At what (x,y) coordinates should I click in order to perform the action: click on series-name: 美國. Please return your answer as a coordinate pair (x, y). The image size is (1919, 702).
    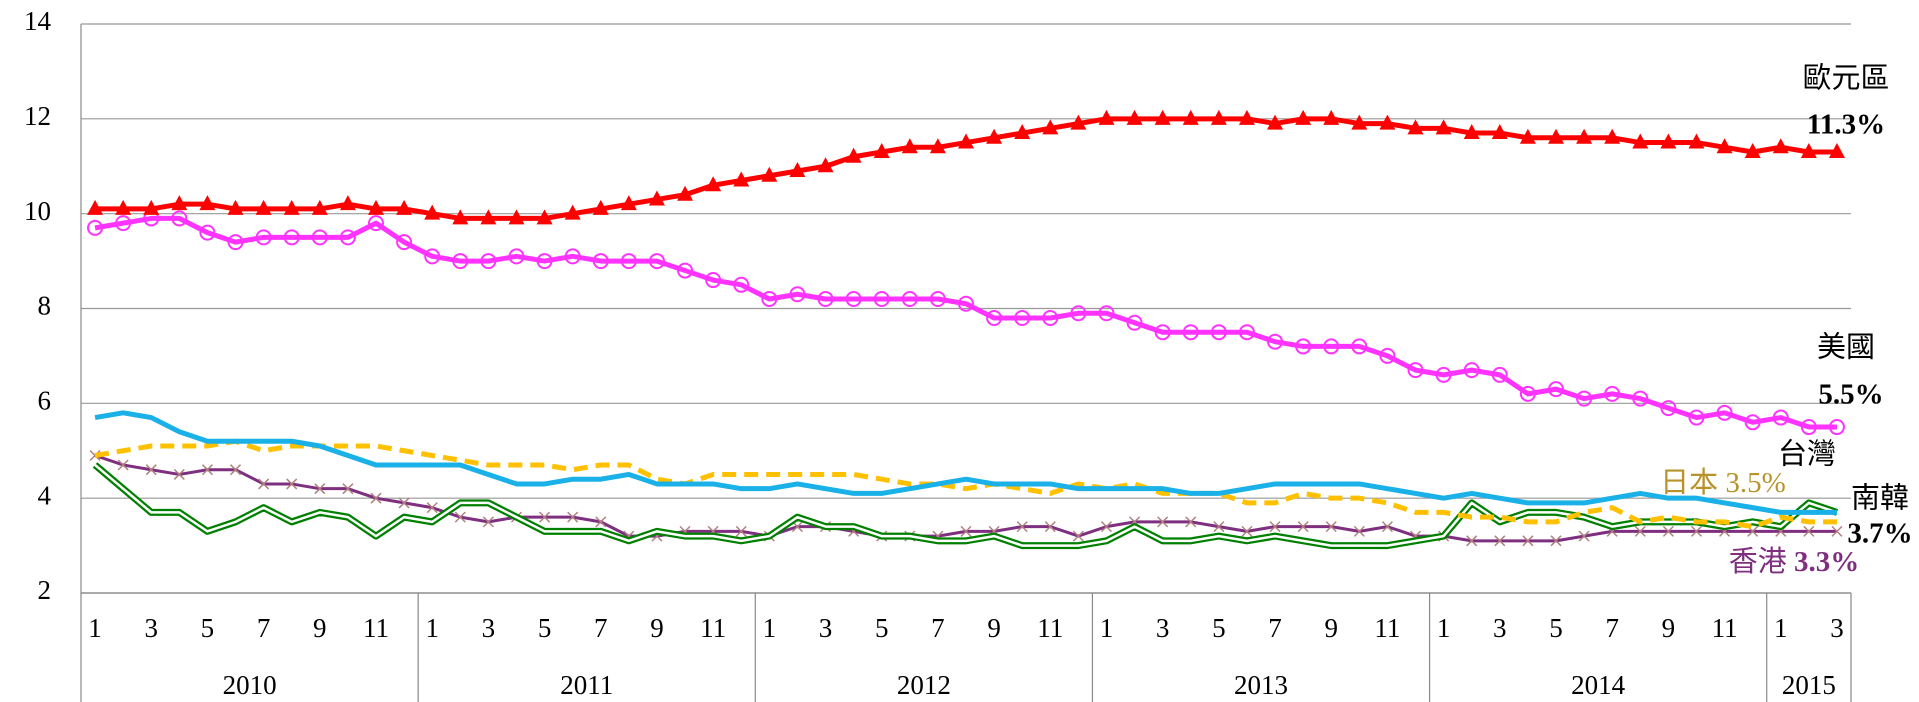
    Looking at the image, I should click on (1846, 347).